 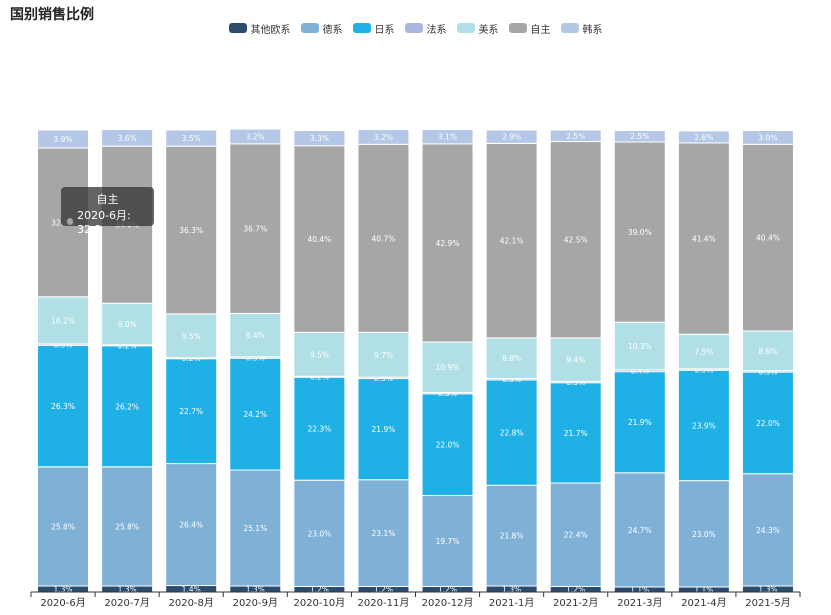 What do you see at coordinates (767, 603) in the screenshot?
I see `x-tick-label: 2021-5月` at bounding box center [767, 603].